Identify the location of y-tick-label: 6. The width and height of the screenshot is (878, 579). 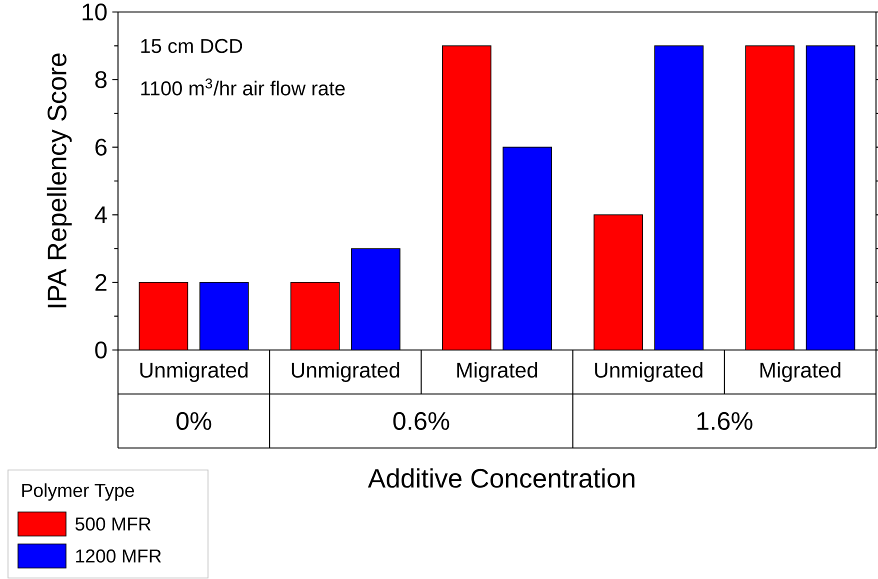
(101, 147).